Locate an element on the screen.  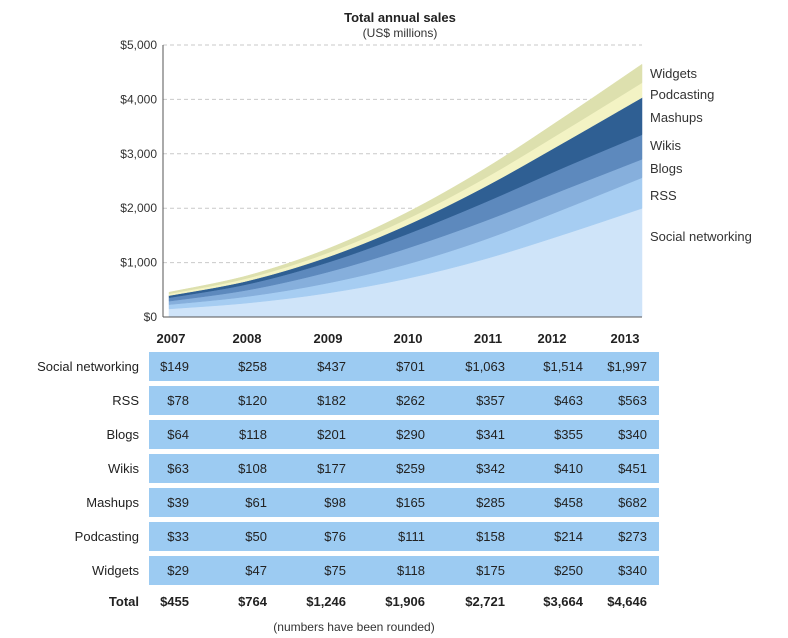
table-cell: $285 is located at coordinates (490, 502).